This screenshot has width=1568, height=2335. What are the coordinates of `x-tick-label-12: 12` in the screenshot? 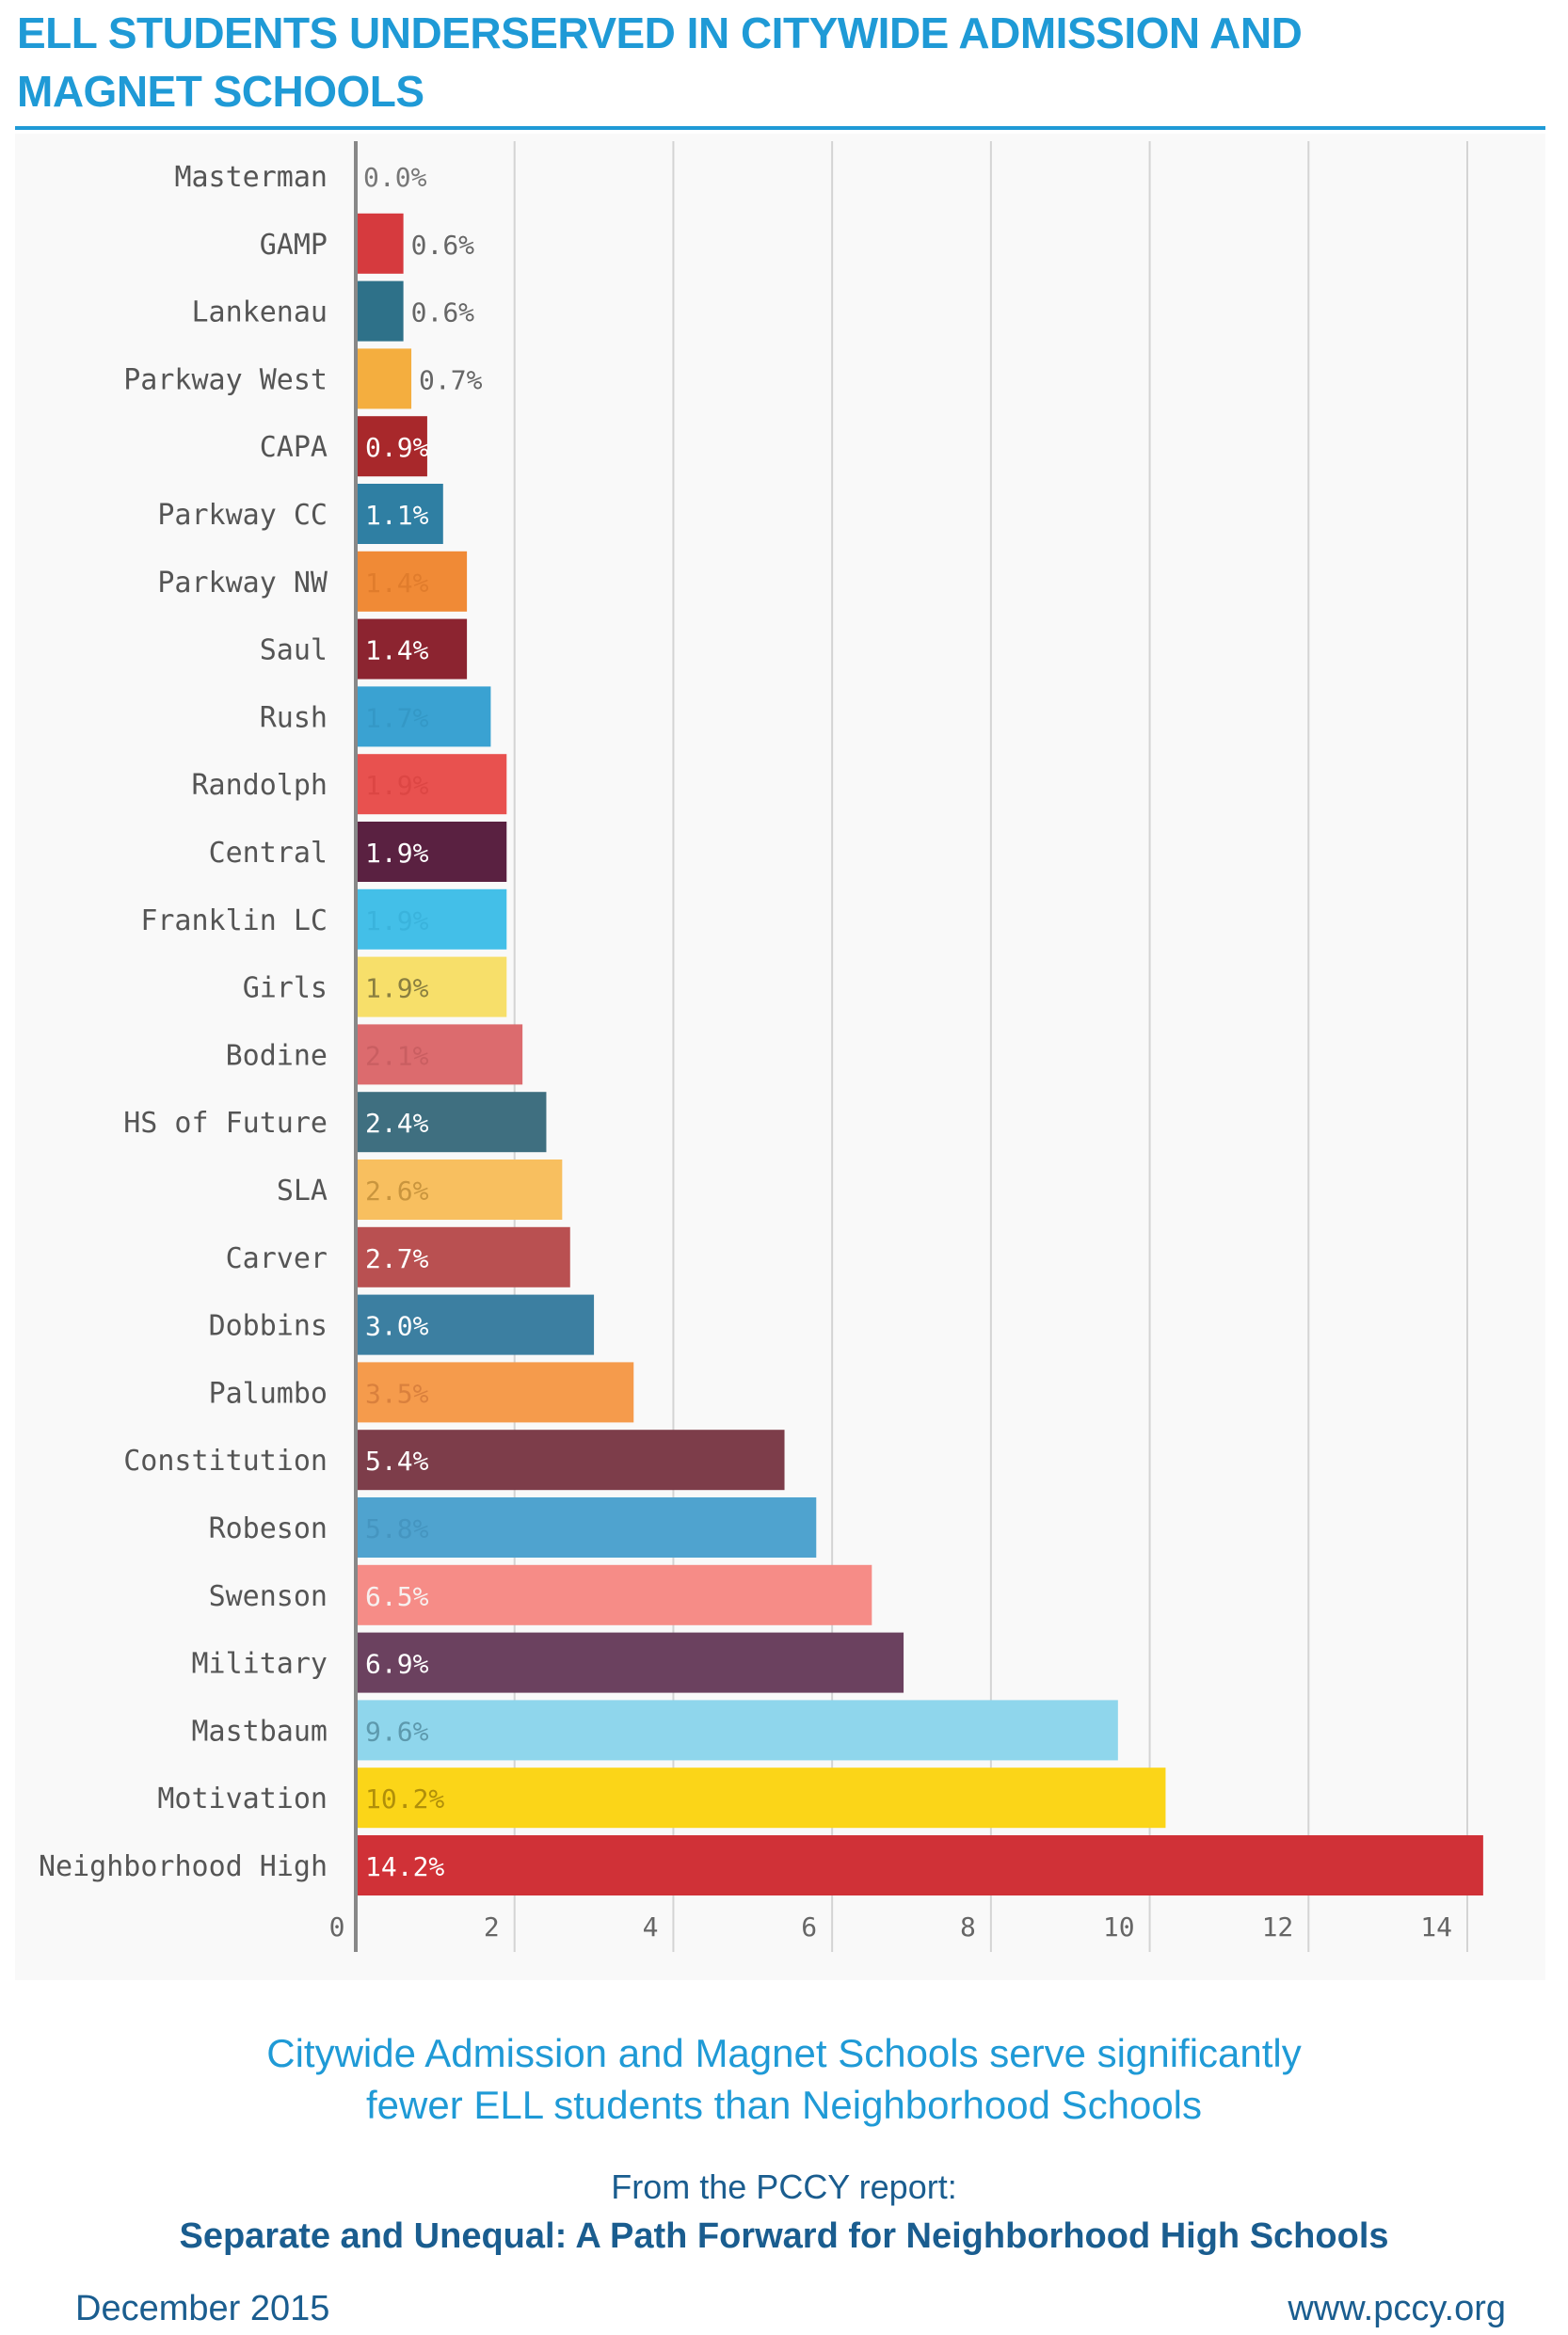 It's located at (1278, 1927).